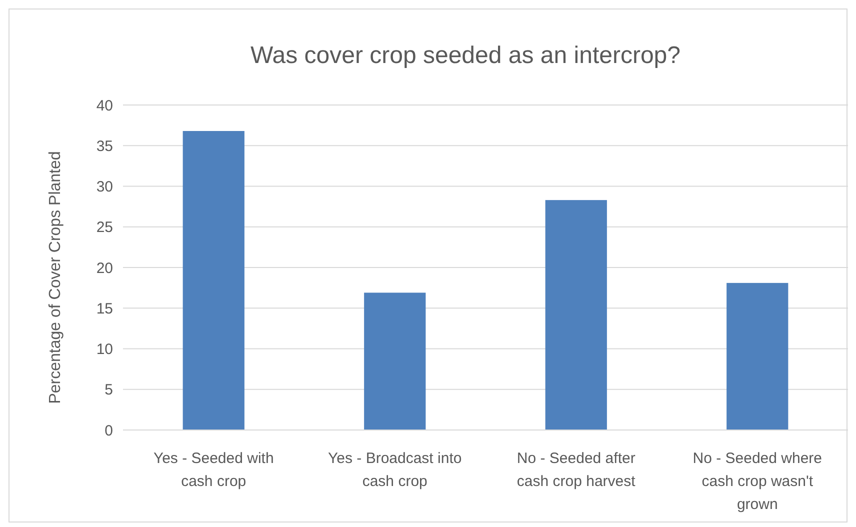 The image size is (856, 527). What do you see at coordinates (104, 105) in the screenshot?
I see `y-tick-label: 40` at bounding box center [104, 105].